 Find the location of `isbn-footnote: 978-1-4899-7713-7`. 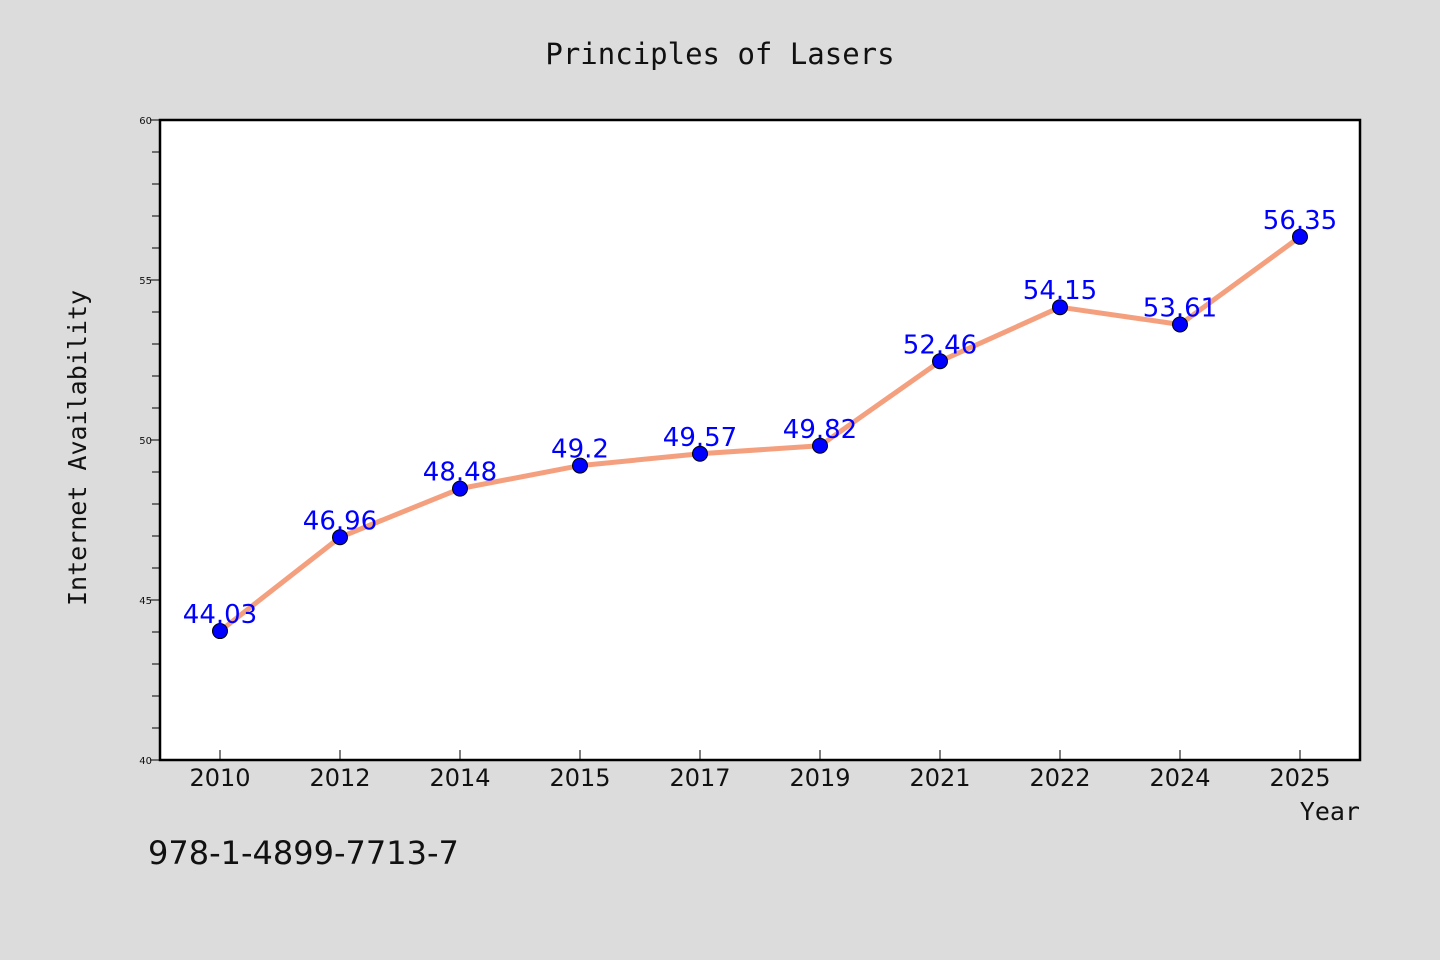

isbn-footnote: 978-1-4899-7713-7 is located at coordinates (303, 853).